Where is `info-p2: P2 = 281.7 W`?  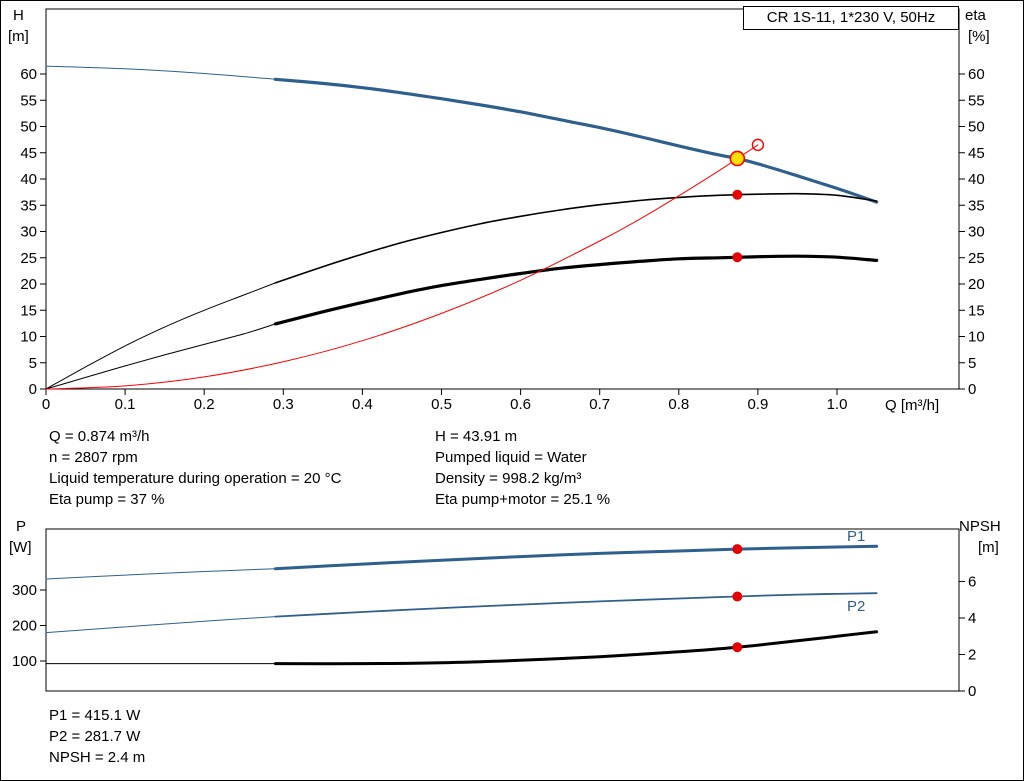
info-p2: P2 = 281.7 W is located at coordinates (95, 736).